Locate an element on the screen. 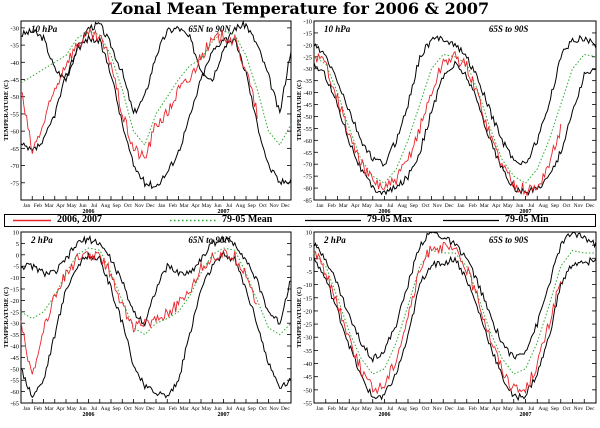 The height and width of the screenshot is (428, 600). y-tick-label: -30 is located at coordinates (14, 28).